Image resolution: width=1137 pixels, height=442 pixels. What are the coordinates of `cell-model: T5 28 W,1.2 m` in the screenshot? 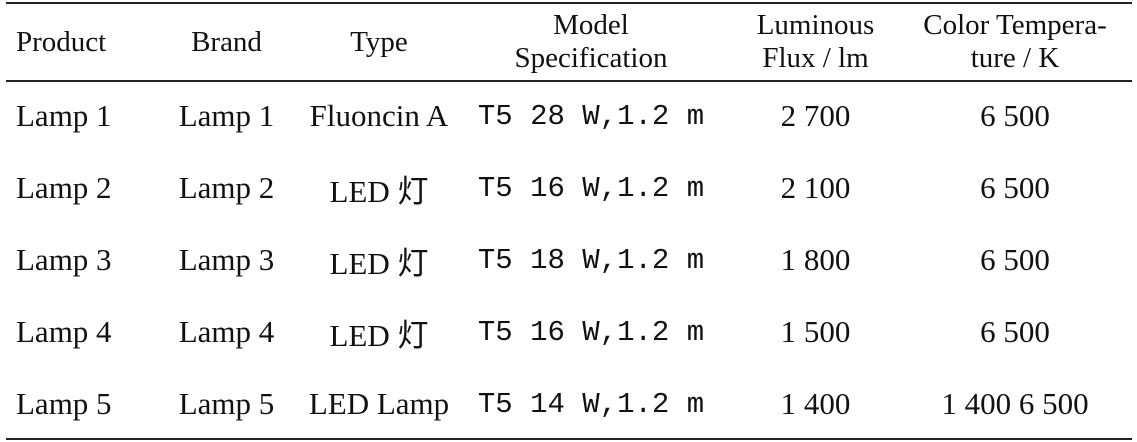 It's located at (591, 116).